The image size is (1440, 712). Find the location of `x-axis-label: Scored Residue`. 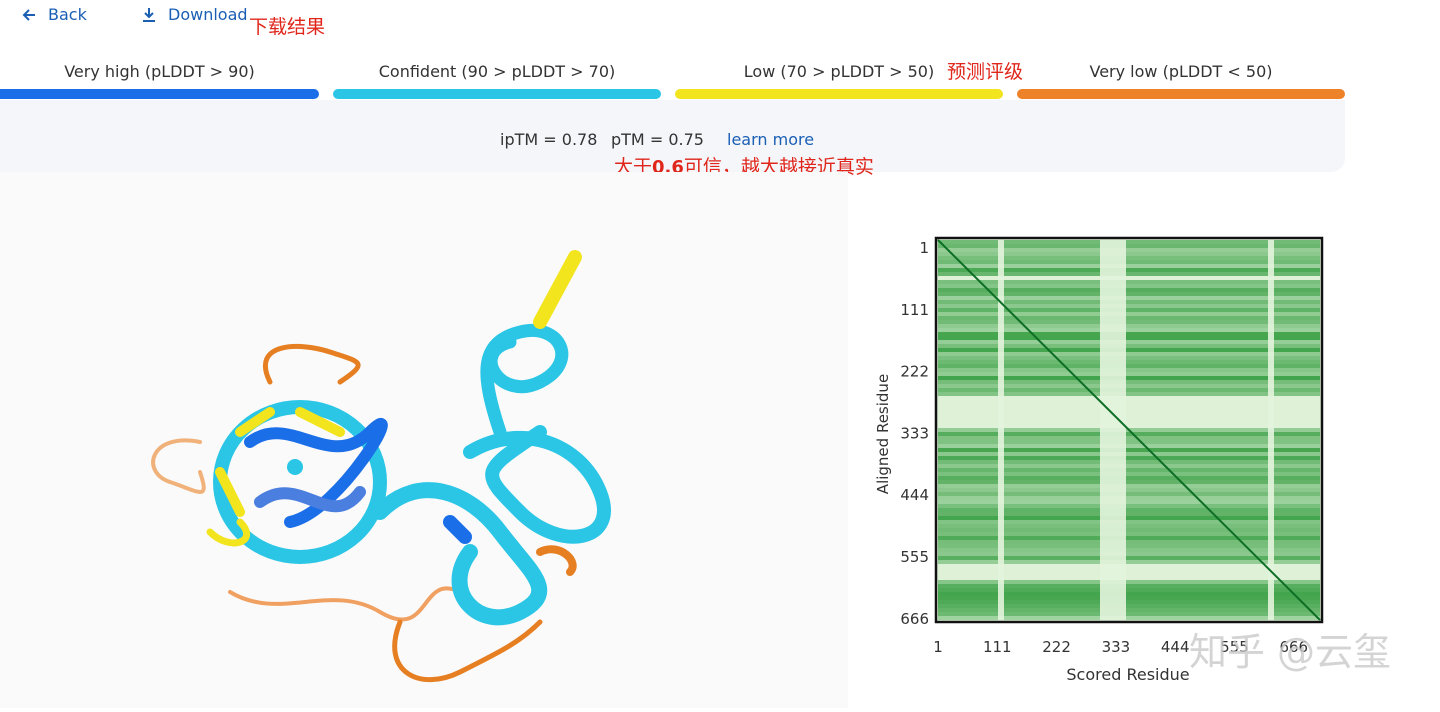

x-axis-label: Scored Residue is located at coordinates (1127, 674).